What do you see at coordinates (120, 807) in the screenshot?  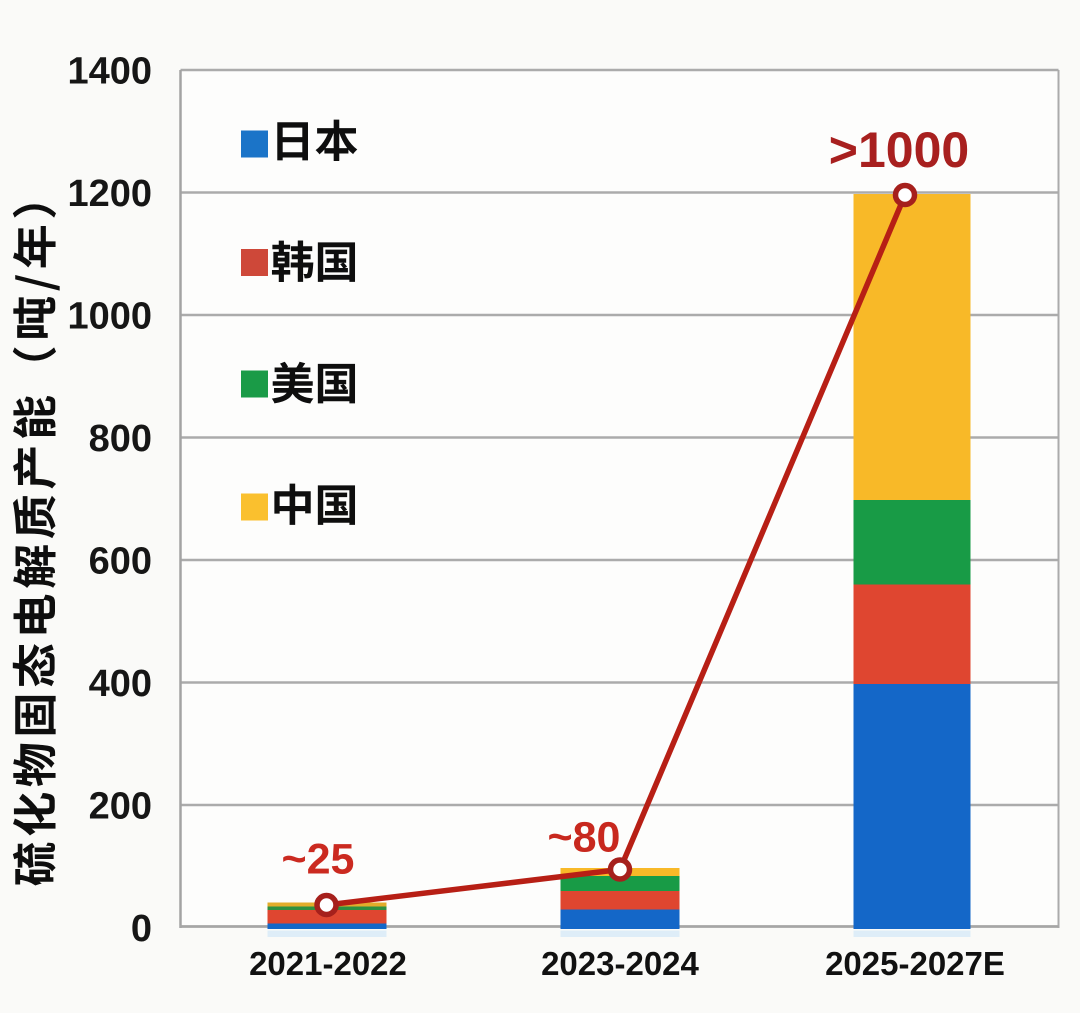 I see `svg-text: 200` at bounding box center [120, 807].